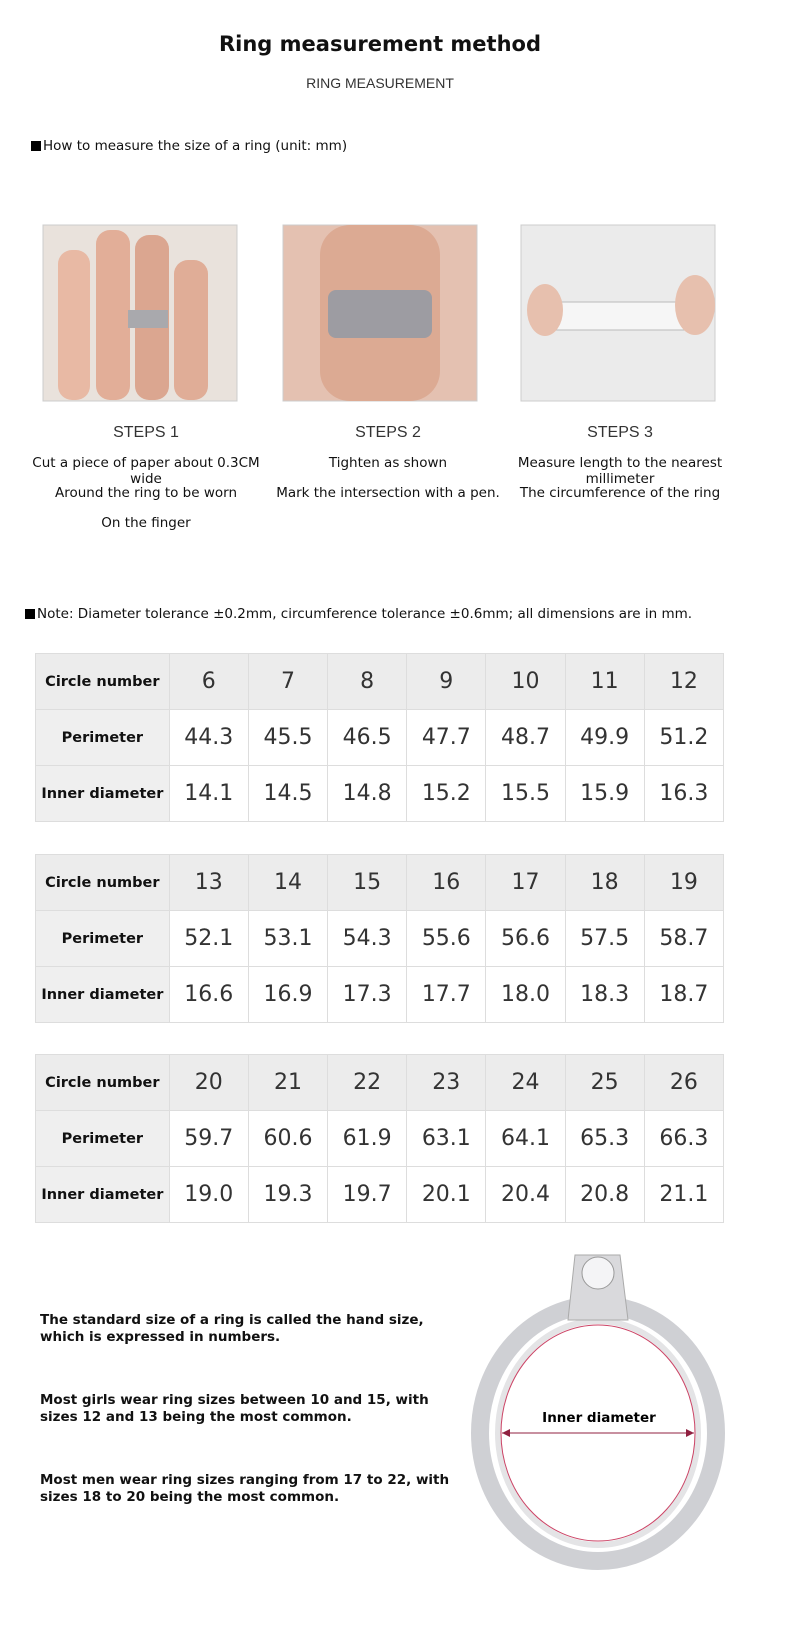  I want to click on table-cell: 18.0, so click(525, 994).